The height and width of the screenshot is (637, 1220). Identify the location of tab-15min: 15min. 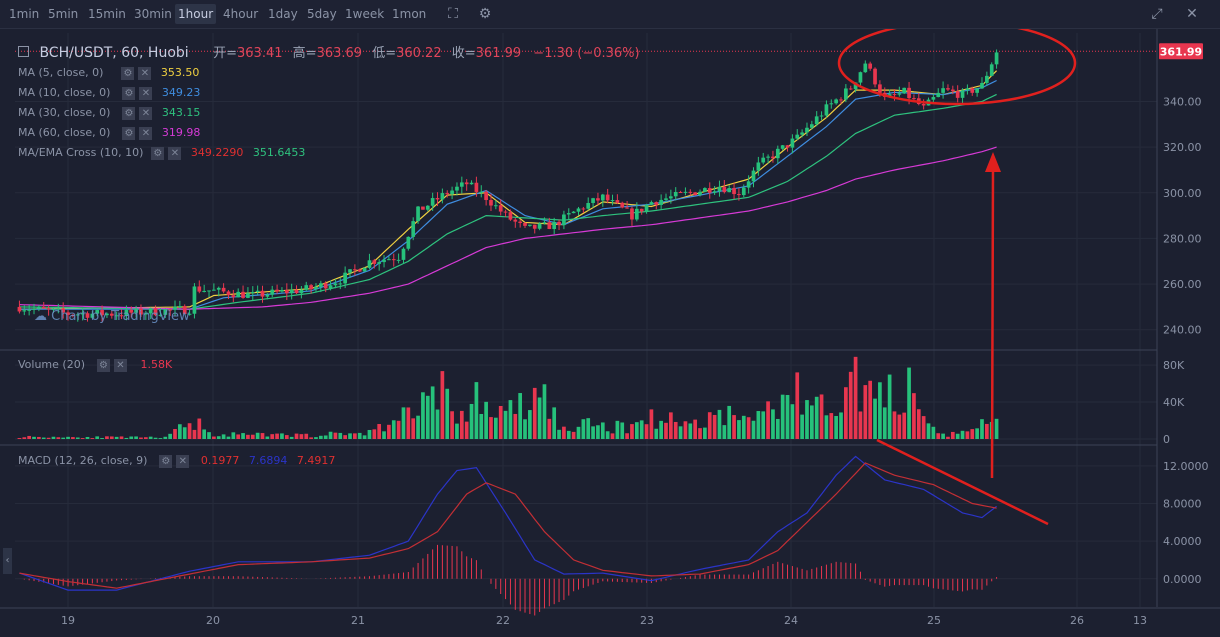
(107, 14).